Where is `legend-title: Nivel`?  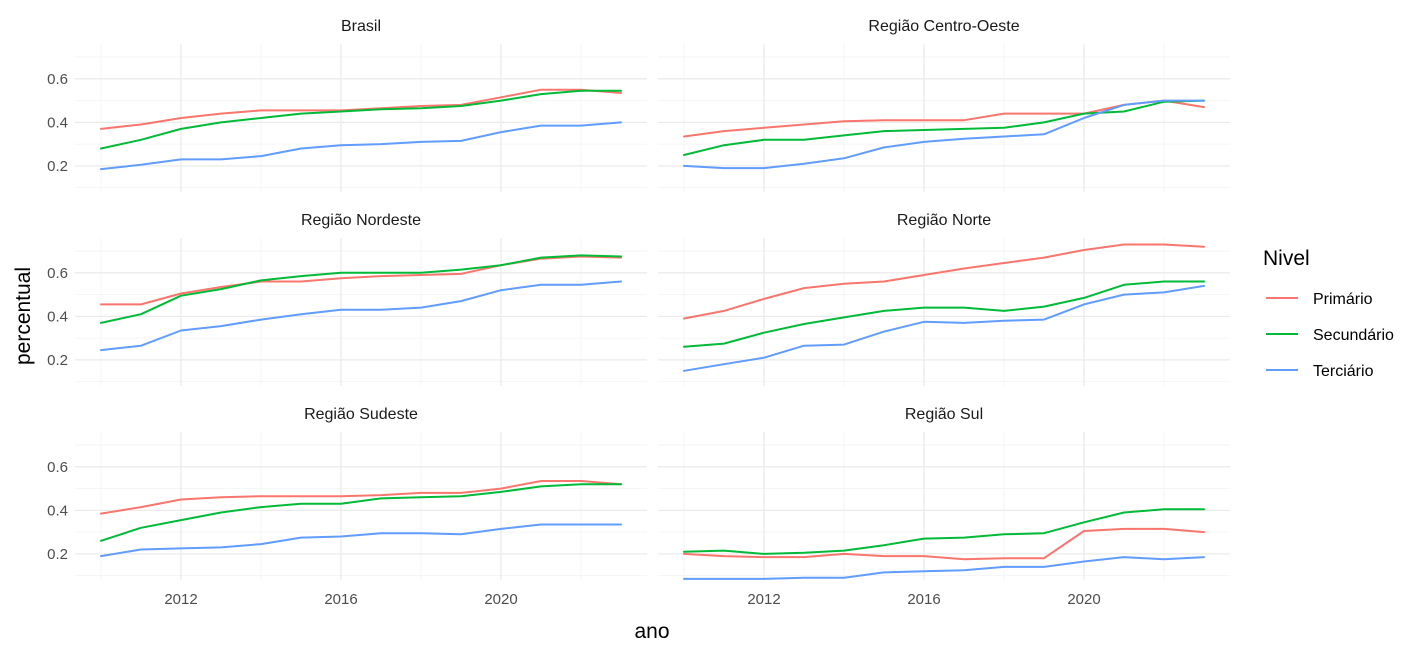
legend-title: Nivel is located at coordinates (1286, 258).